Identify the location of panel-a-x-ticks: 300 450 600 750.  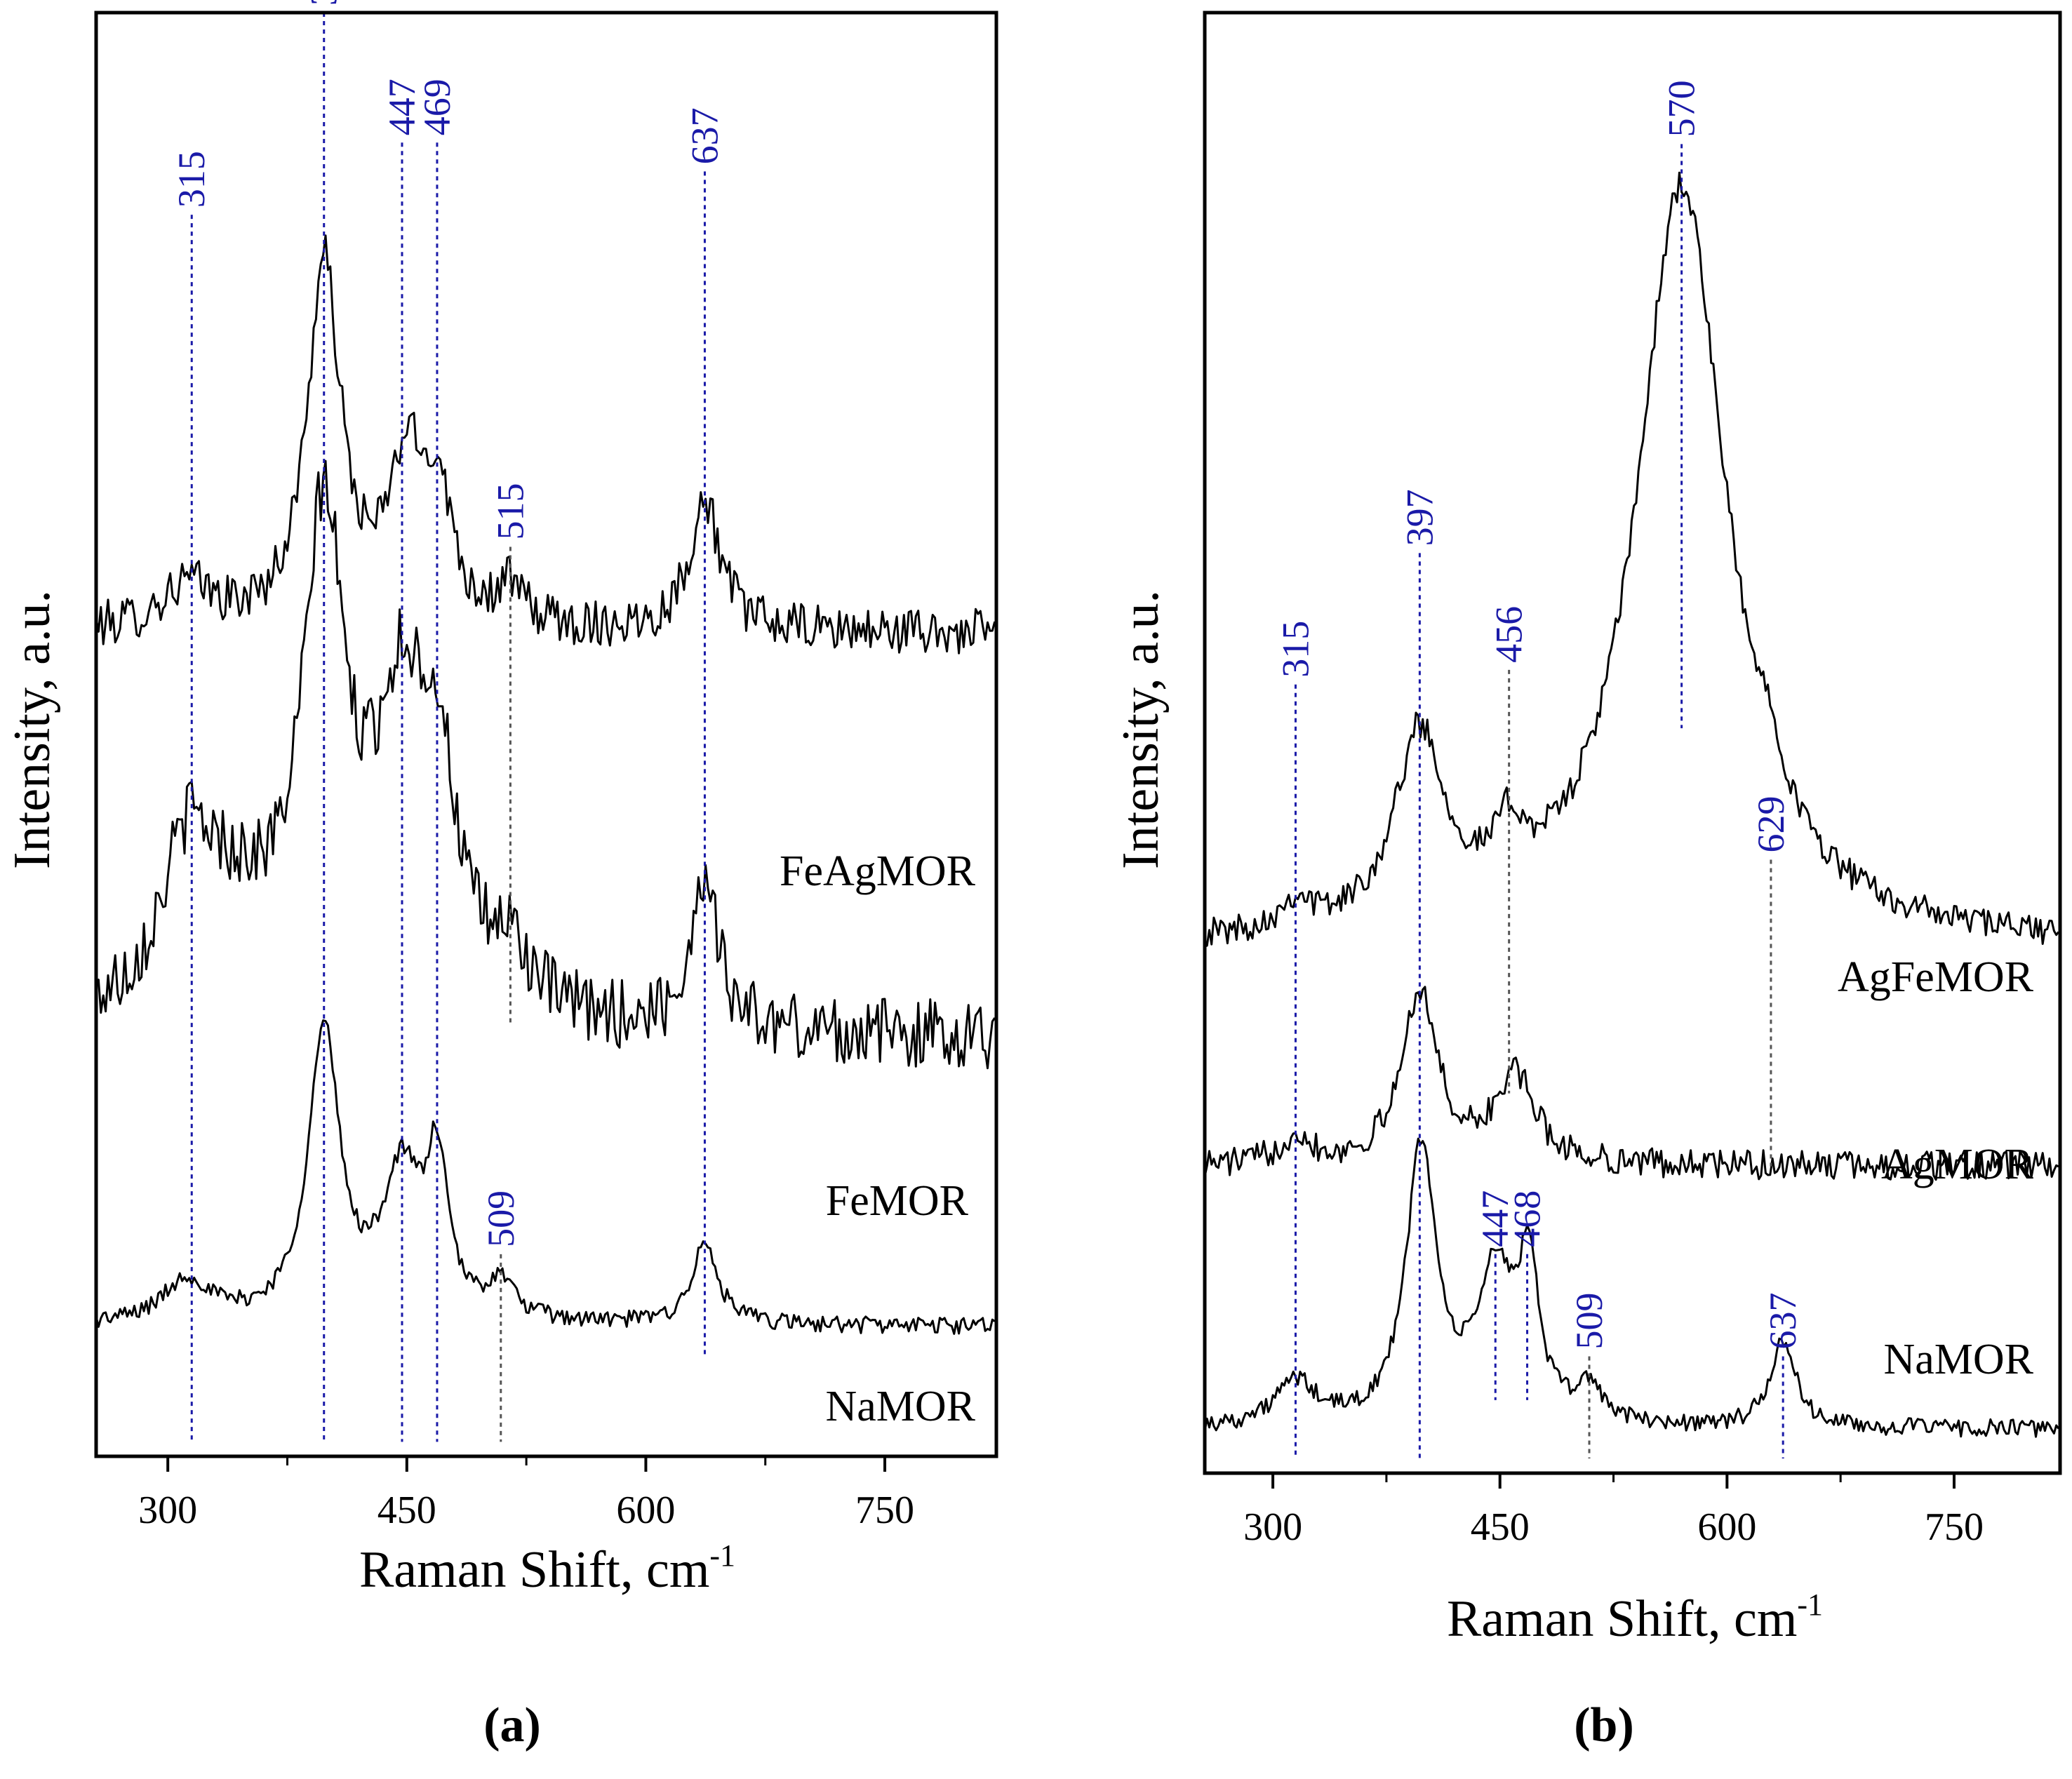
(526, 1494).